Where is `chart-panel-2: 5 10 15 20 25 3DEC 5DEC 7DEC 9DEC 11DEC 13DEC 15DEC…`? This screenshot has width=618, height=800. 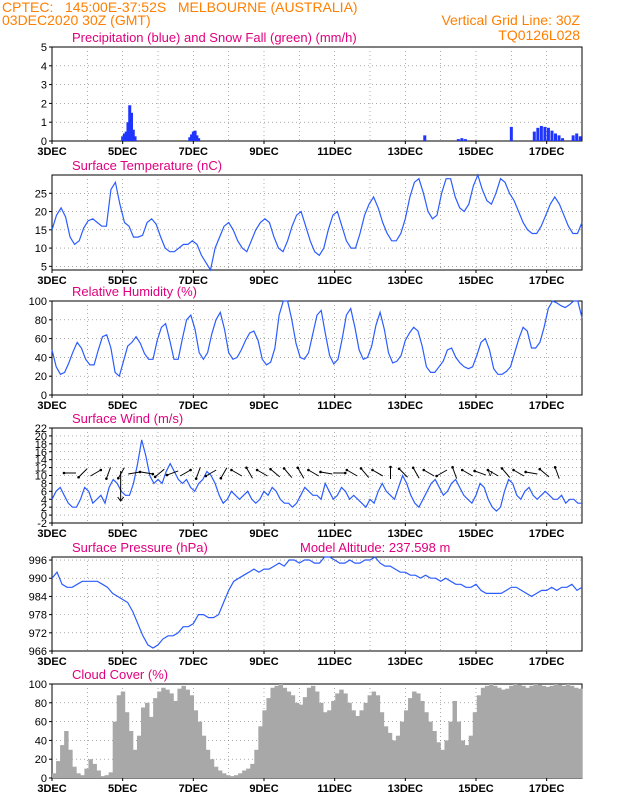 chart-panel-2: 5 10 15 20 25 3DEC 5DEC 7DEC 9DEC 11DEC 13DEC 15DEC… is located at coordinates (309, 222).